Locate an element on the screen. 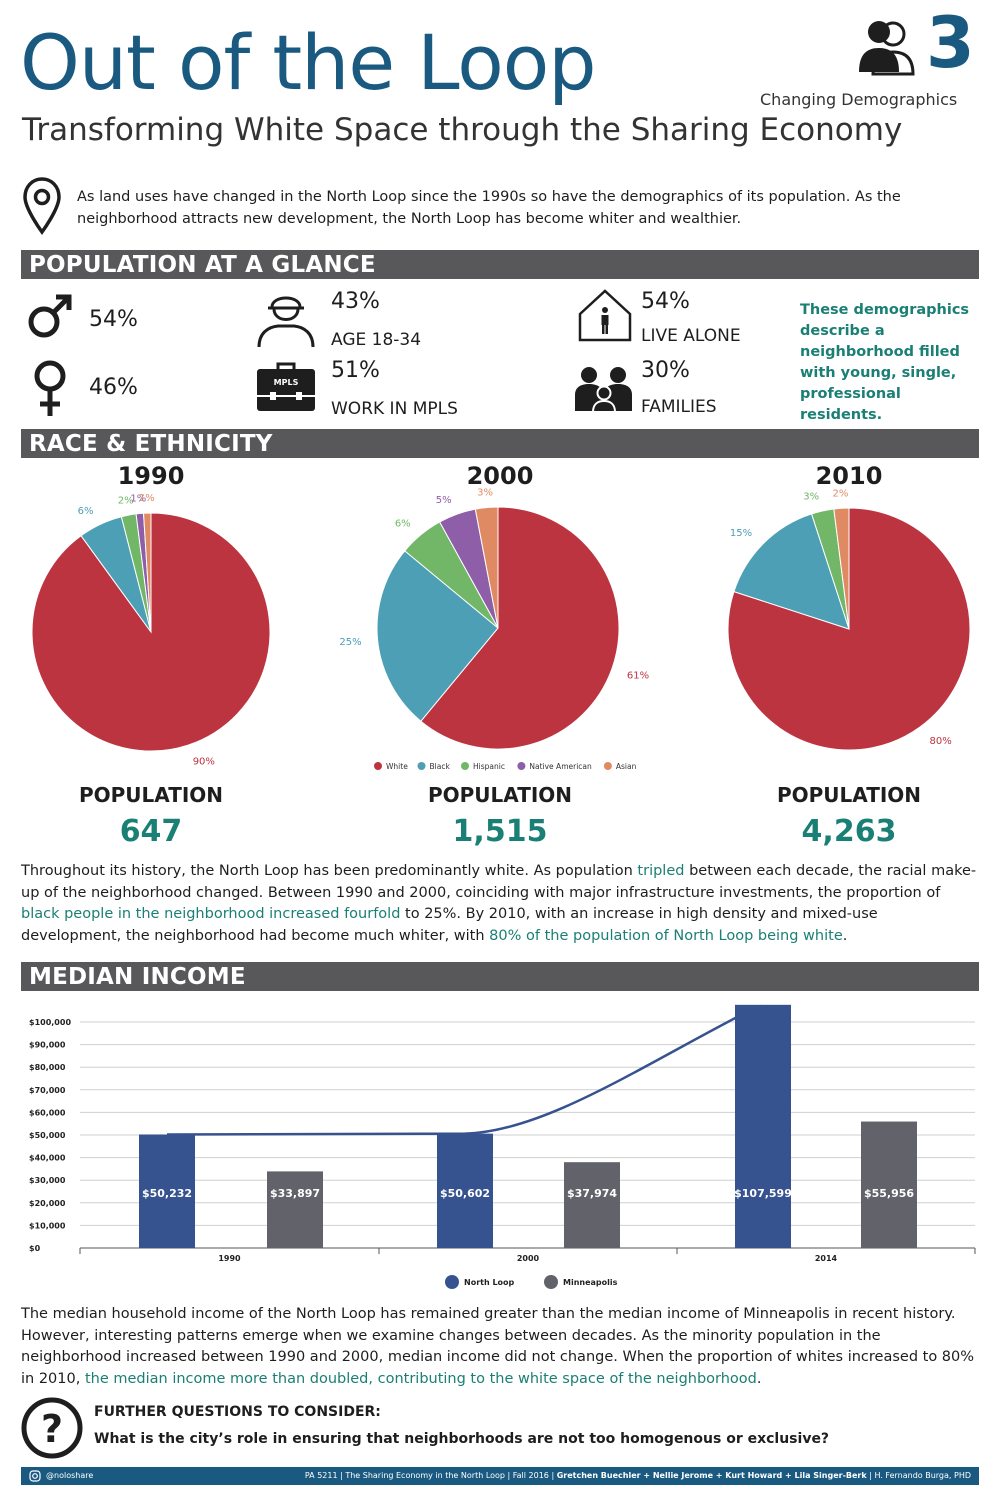  age-pct: 43% is located at coordinates (355, 301).